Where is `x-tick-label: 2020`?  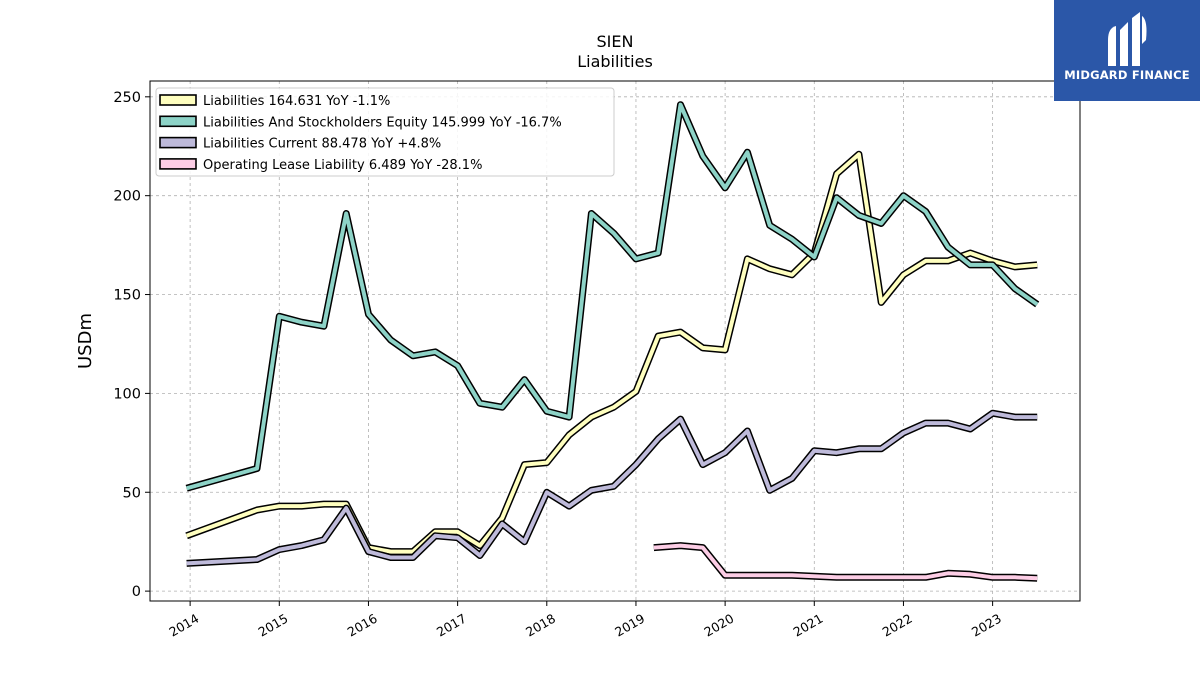 x-tick-label: 2020 is located at coordinates (718, 625).